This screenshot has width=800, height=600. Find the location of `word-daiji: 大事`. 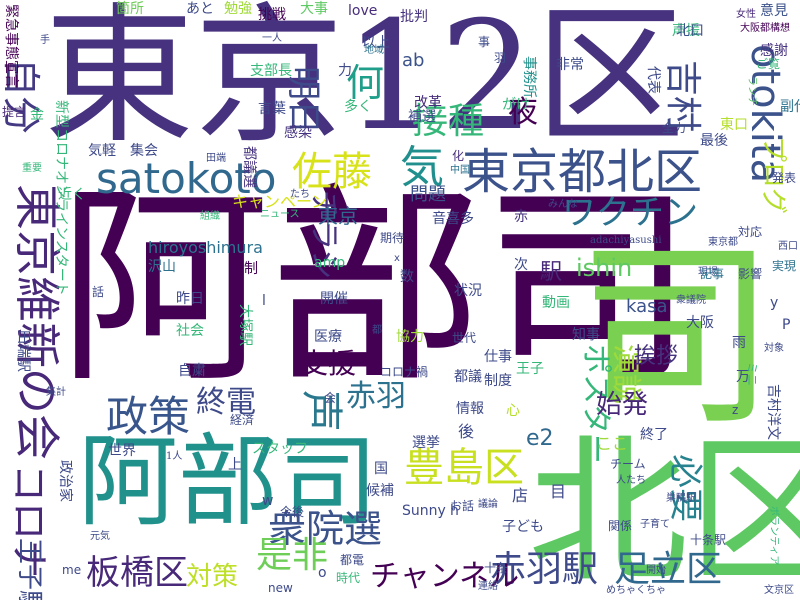

word-daiji: 大事 is located at coordinates (314, 9).